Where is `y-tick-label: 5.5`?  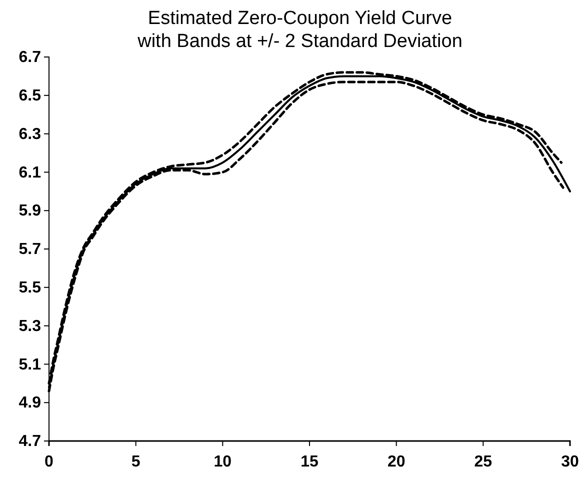 y-tick-label: 5.5 is located at coordinates (30, 288).